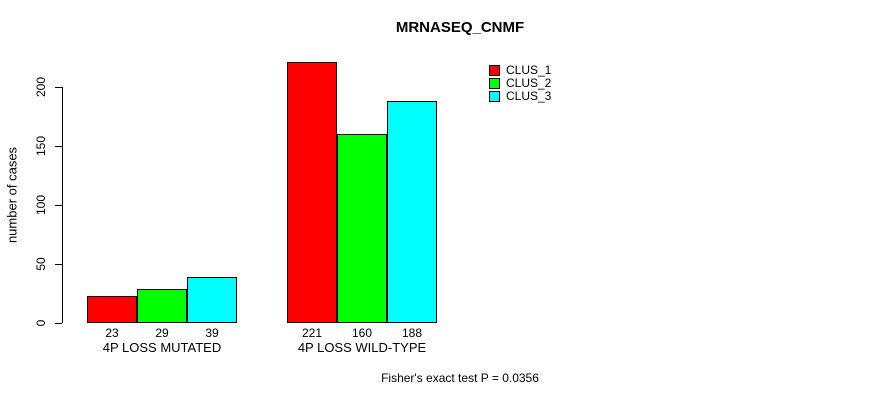 This screenshot has width=890, height=400. I want to click on y-tick-label: 150, so click(41, 146).